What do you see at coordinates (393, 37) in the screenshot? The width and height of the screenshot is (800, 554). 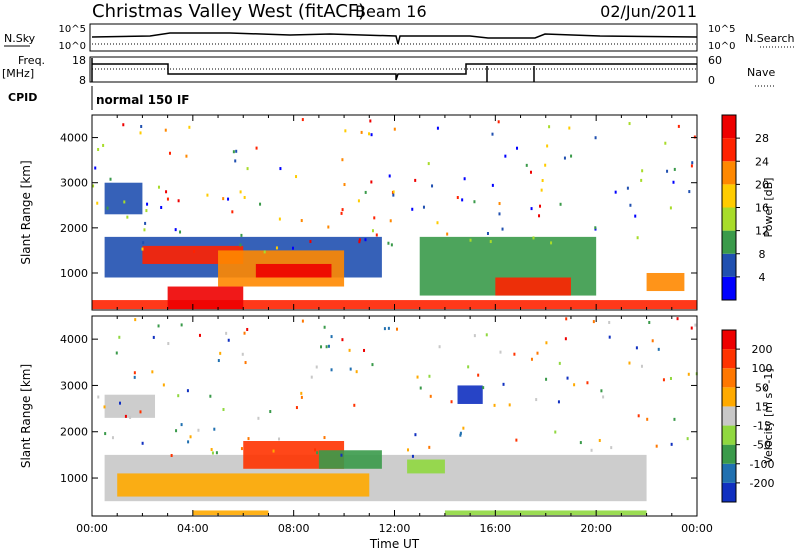 I see `nsky-panel` at bounding box center [393, 37].